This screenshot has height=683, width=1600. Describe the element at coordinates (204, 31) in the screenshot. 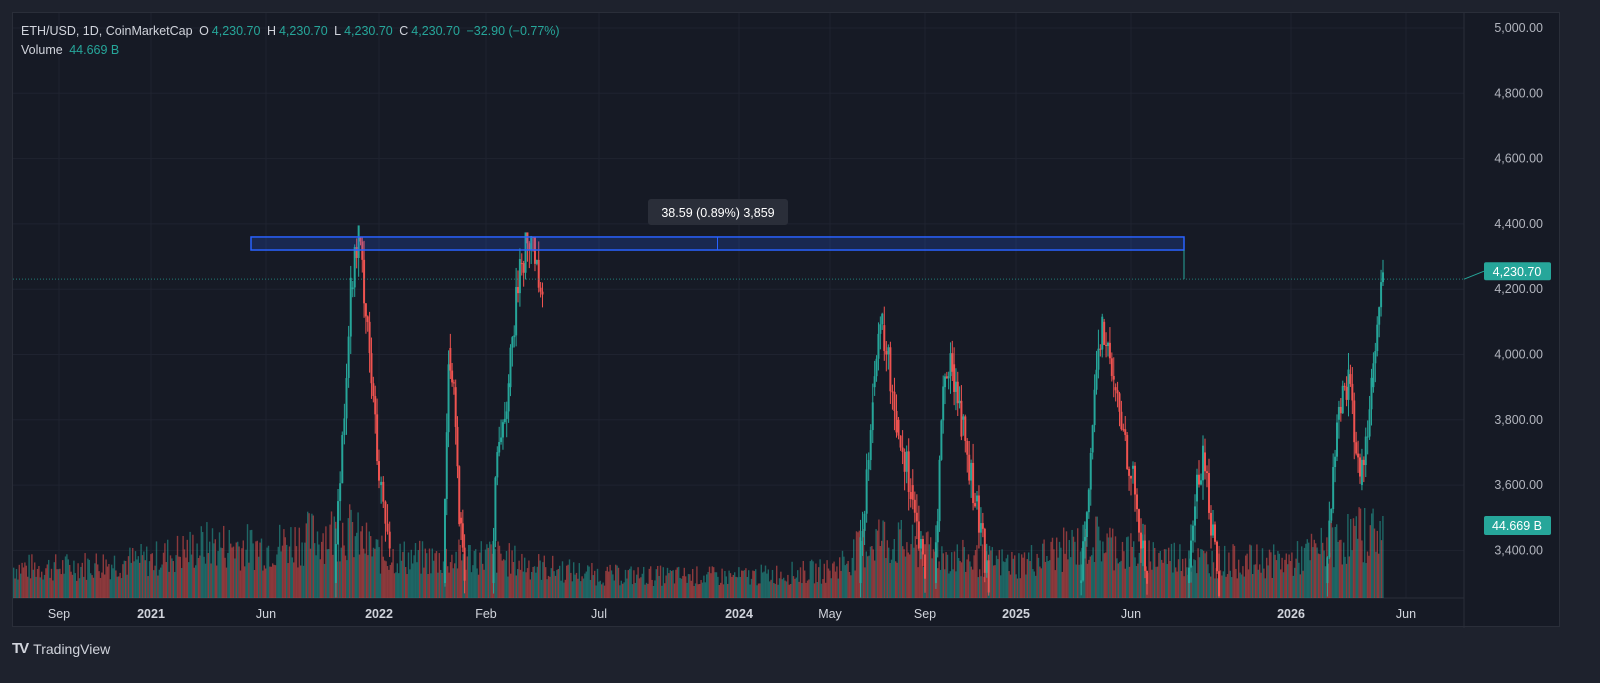

I see `open-label: O` at that location.